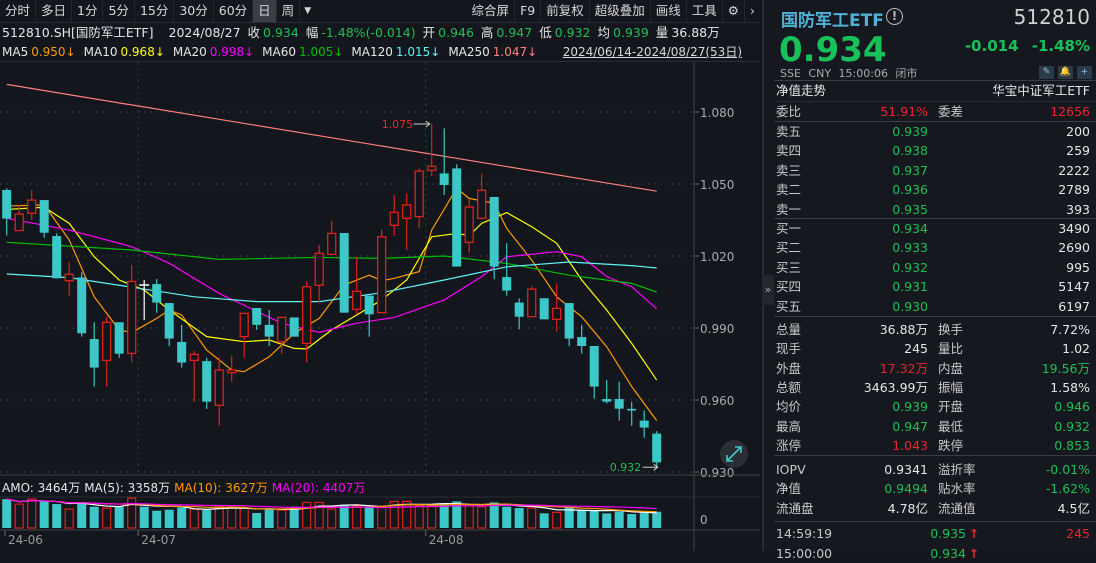 Image resolution: width=1096 pixels, height=563 pixels. What do you see at coordinates (1041, 90) in the screenshot?
I see `tracking-index: 华宝中证军工ETF` at bounding box center [1041, 90].